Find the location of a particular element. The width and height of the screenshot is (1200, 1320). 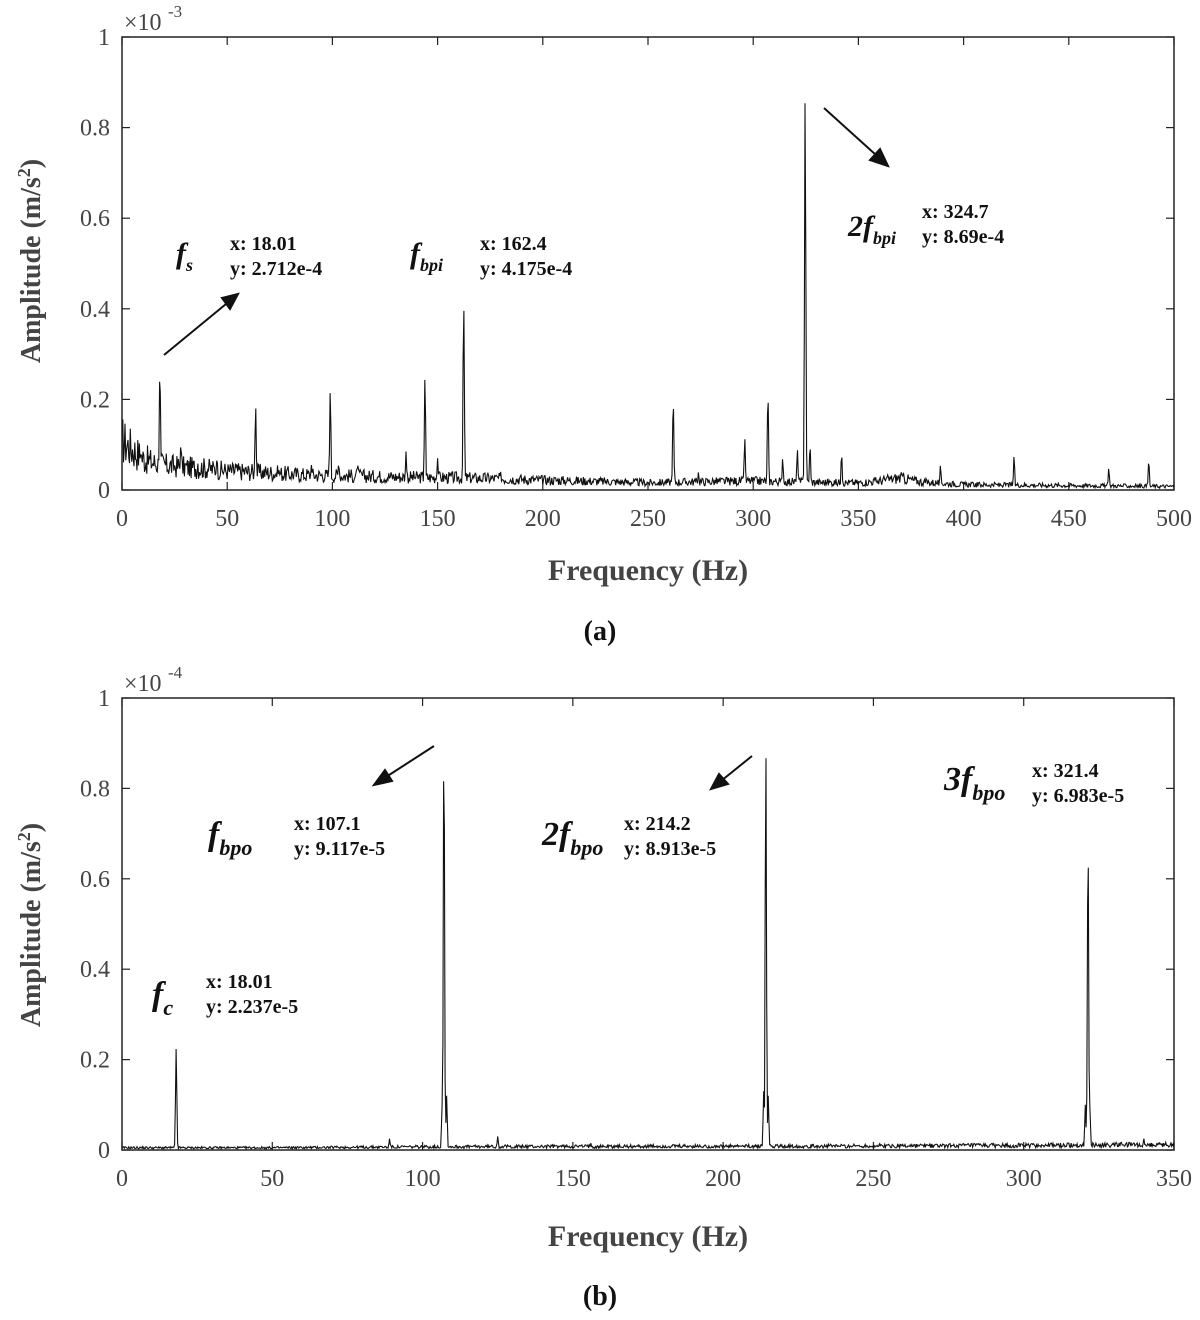

y-tick-label-a: 0 is located at coordinates (104, 491).